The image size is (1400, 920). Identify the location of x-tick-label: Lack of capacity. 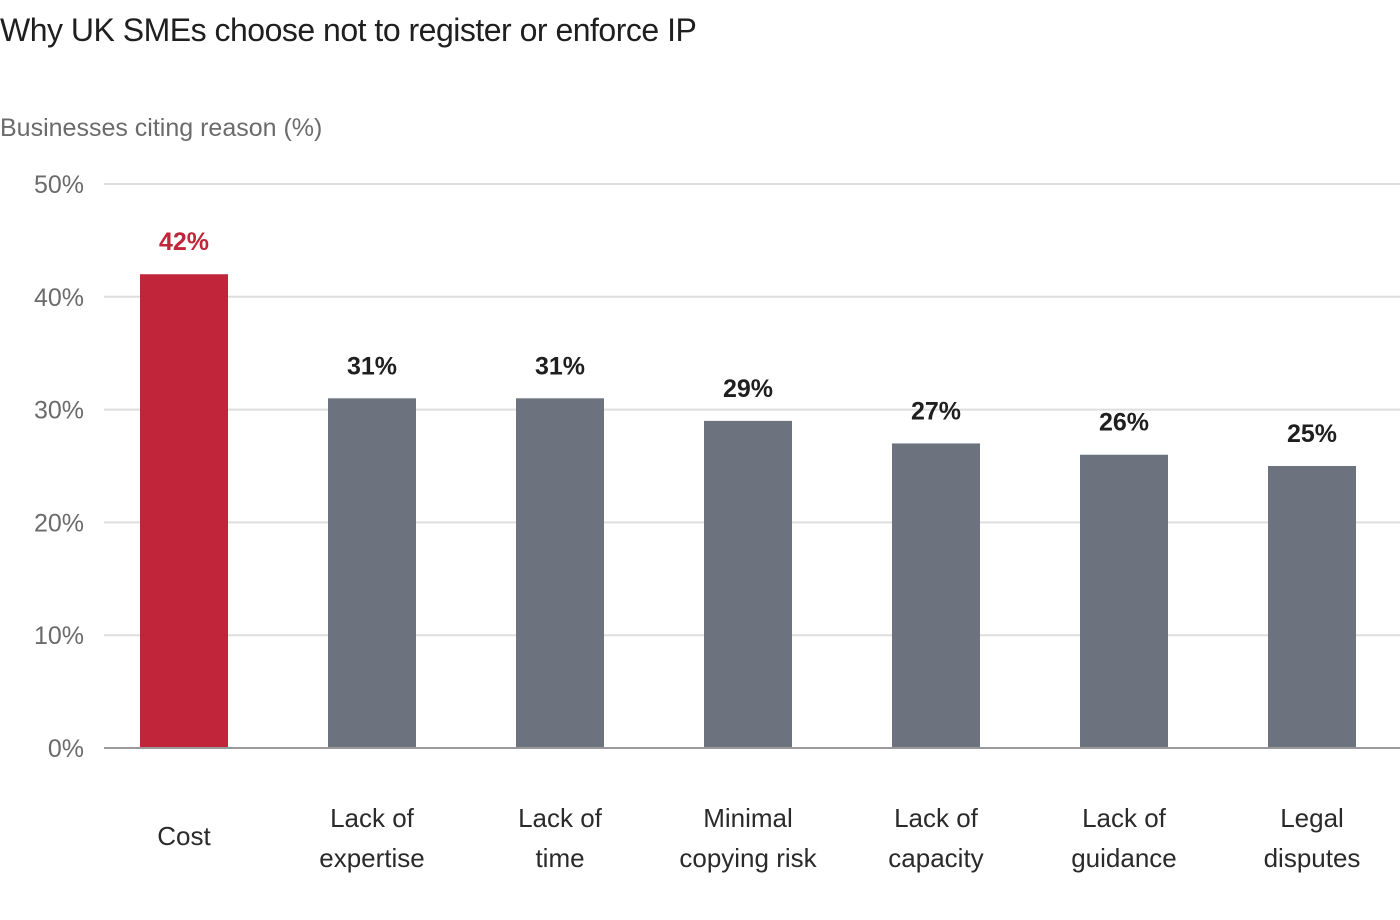
(935, 838).